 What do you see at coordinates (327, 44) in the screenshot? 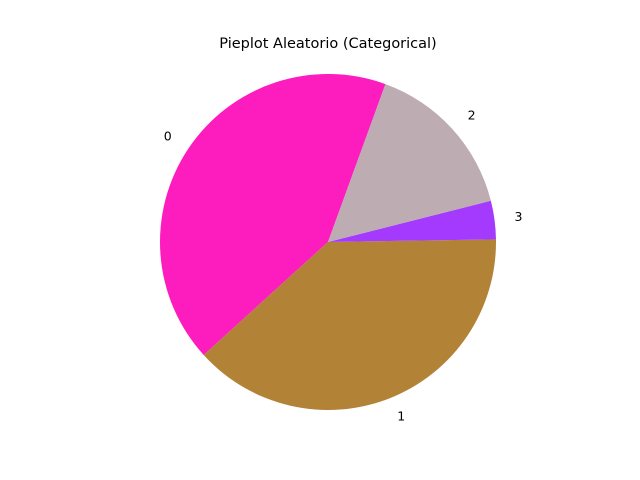
I see `chart-title: Pieplot Aleatorio (Categorical)` at bounding box center [327, 44].